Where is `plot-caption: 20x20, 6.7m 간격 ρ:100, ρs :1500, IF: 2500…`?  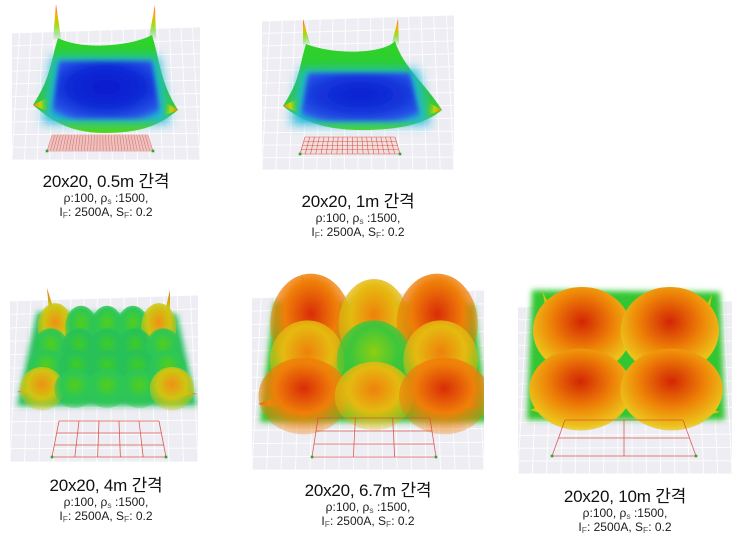 plot-caption: 20x20, 6.7m 간격 ρ:100, ρs :1500, IF: 2500… is located at coordinates (368, 504).